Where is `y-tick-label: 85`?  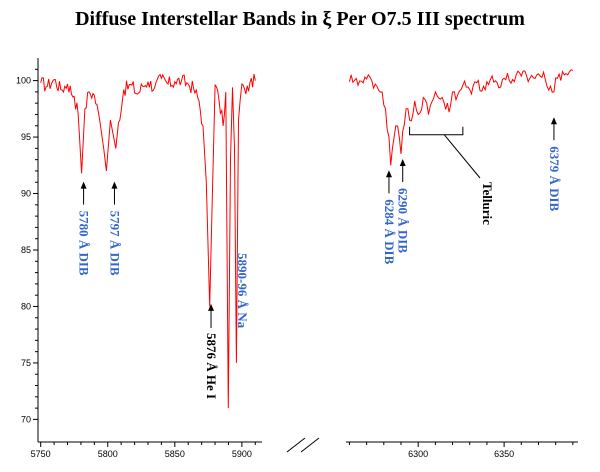
y-tick-label: 85 is located at coordinates (26, 250).